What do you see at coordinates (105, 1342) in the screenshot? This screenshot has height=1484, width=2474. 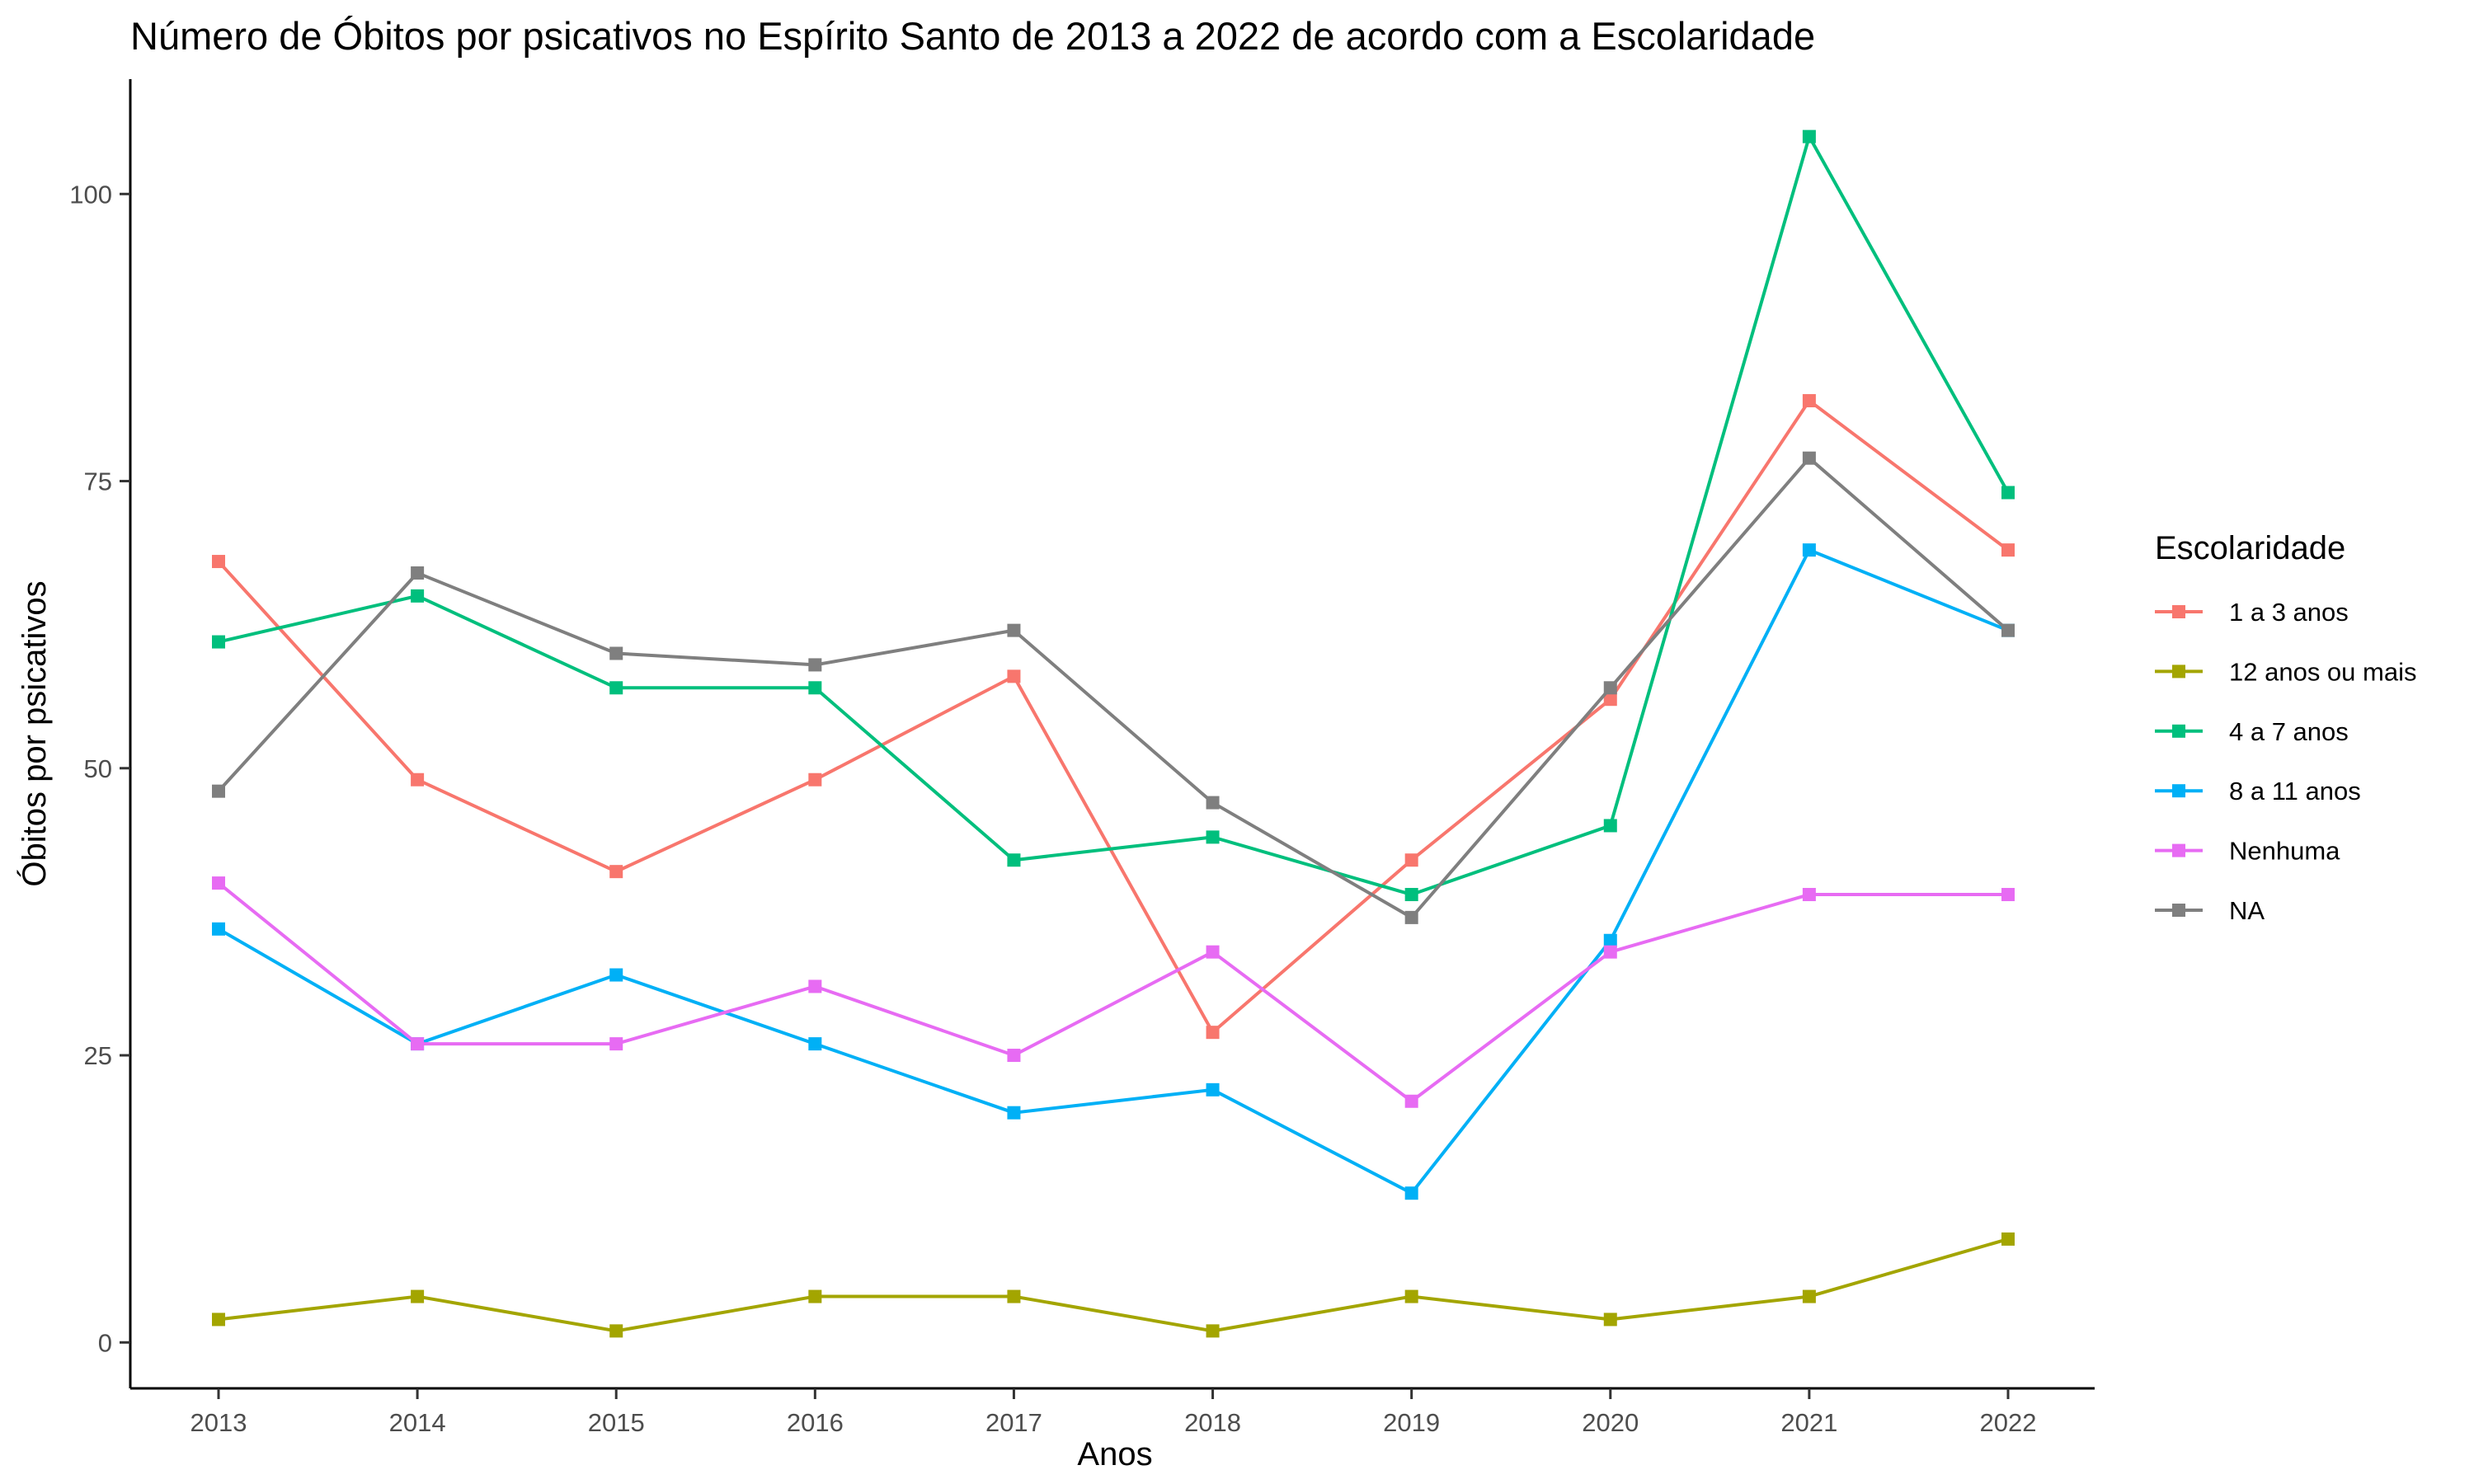 I see `y-tick-label: 0` at bounding box center [105, 1342].